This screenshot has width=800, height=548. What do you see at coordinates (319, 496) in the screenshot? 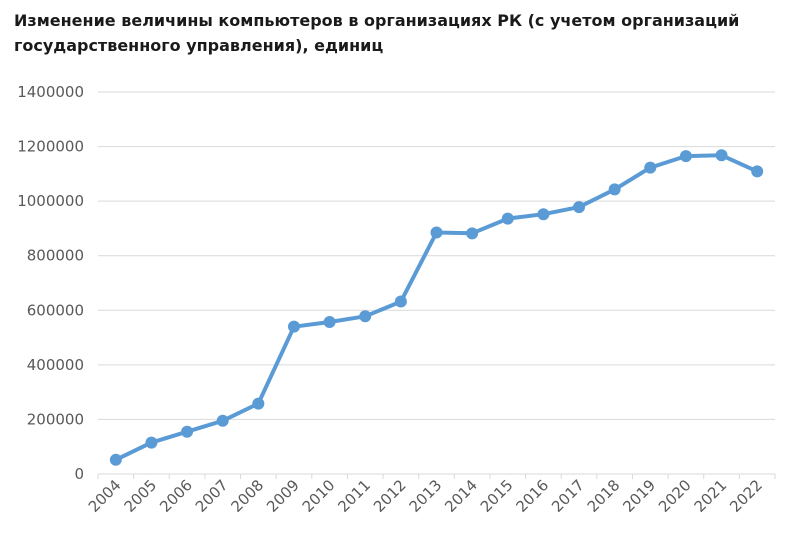
I see `x-tick-label: 2010` at bounding box center [319, 496].